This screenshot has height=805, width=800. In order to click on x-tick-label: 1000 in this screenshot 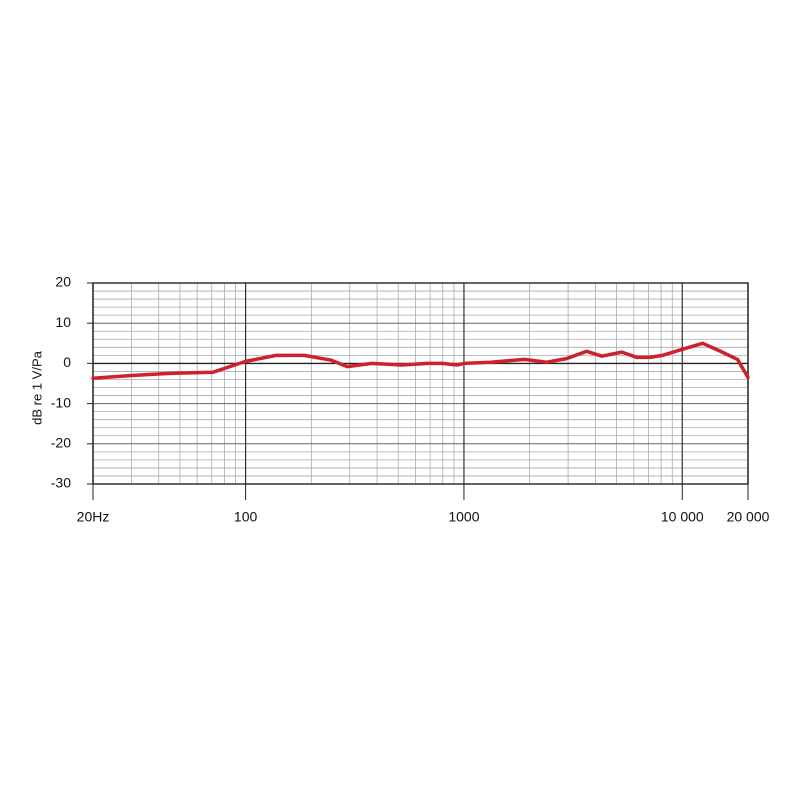, I will do `click(463, 517)`.